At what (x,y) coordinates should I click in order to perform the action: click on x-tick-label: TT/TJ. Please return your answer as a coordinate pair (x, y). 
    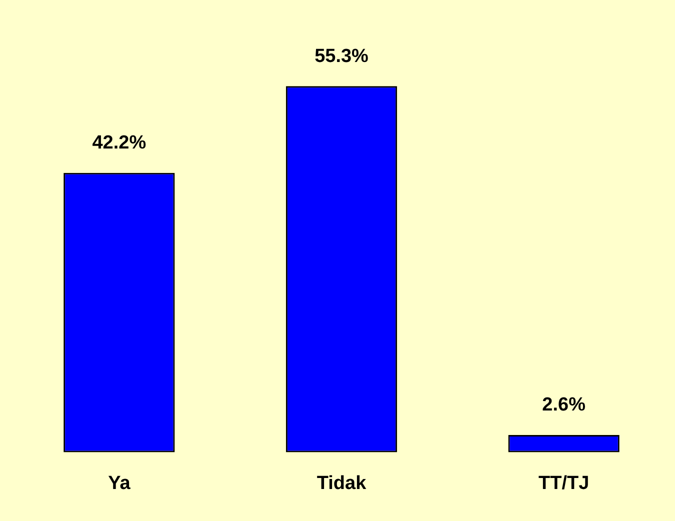
    Looking at the image, I should click on (564, 483).